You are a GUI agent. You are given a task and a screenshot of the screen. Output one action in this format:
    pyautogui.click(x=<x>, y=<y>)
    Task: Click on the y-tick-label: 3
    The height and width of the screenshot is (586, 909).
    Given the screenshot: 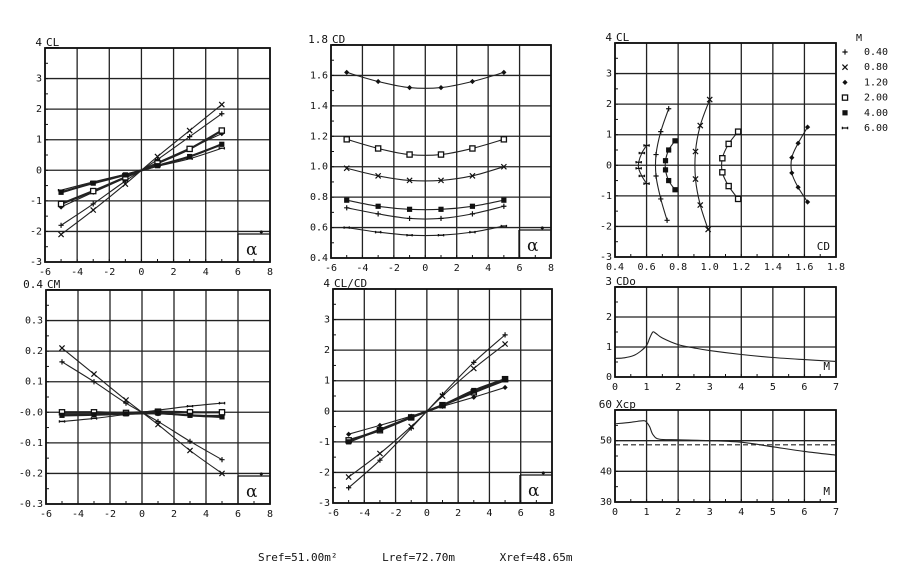 What is the action you would take?
    pyautogui.click(x=327, y=320)
    